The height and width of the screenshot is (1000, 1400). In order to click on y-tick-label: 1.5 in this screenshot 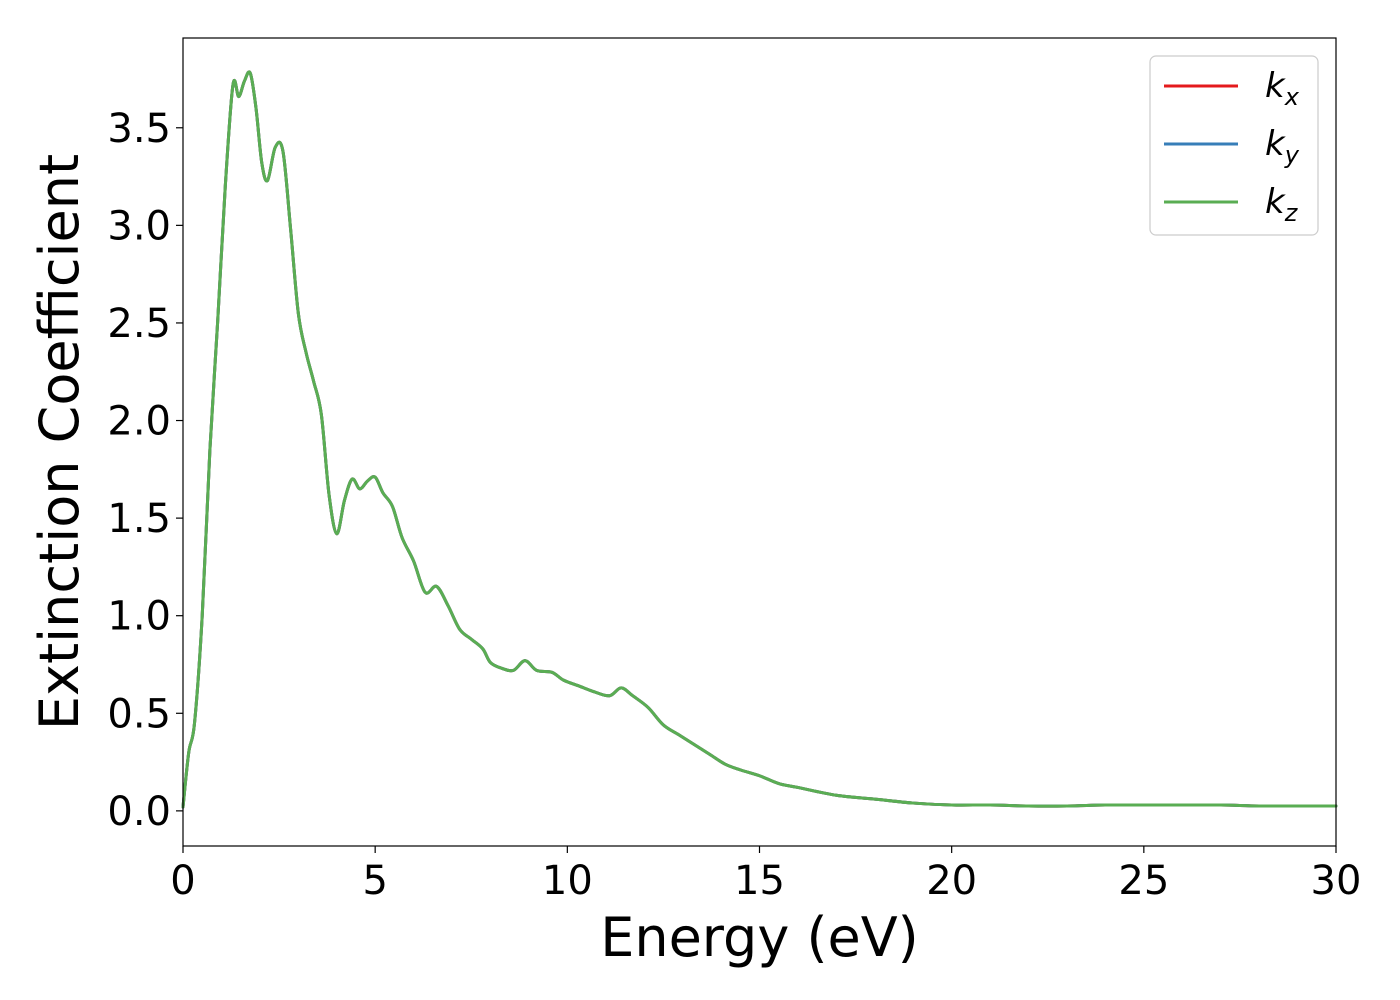, I will do `click(139, 519)`.